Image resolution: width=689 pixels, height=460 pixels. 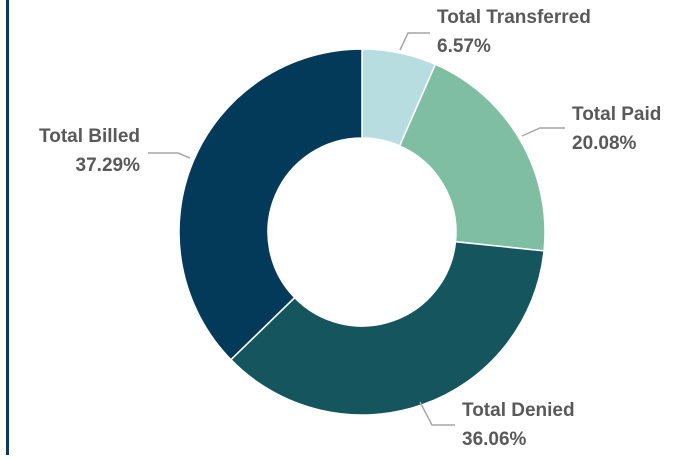 What do you see at coordinates (472, 157) in the screenshot?
I see `donut-slice` at bounding box center [472, 157].